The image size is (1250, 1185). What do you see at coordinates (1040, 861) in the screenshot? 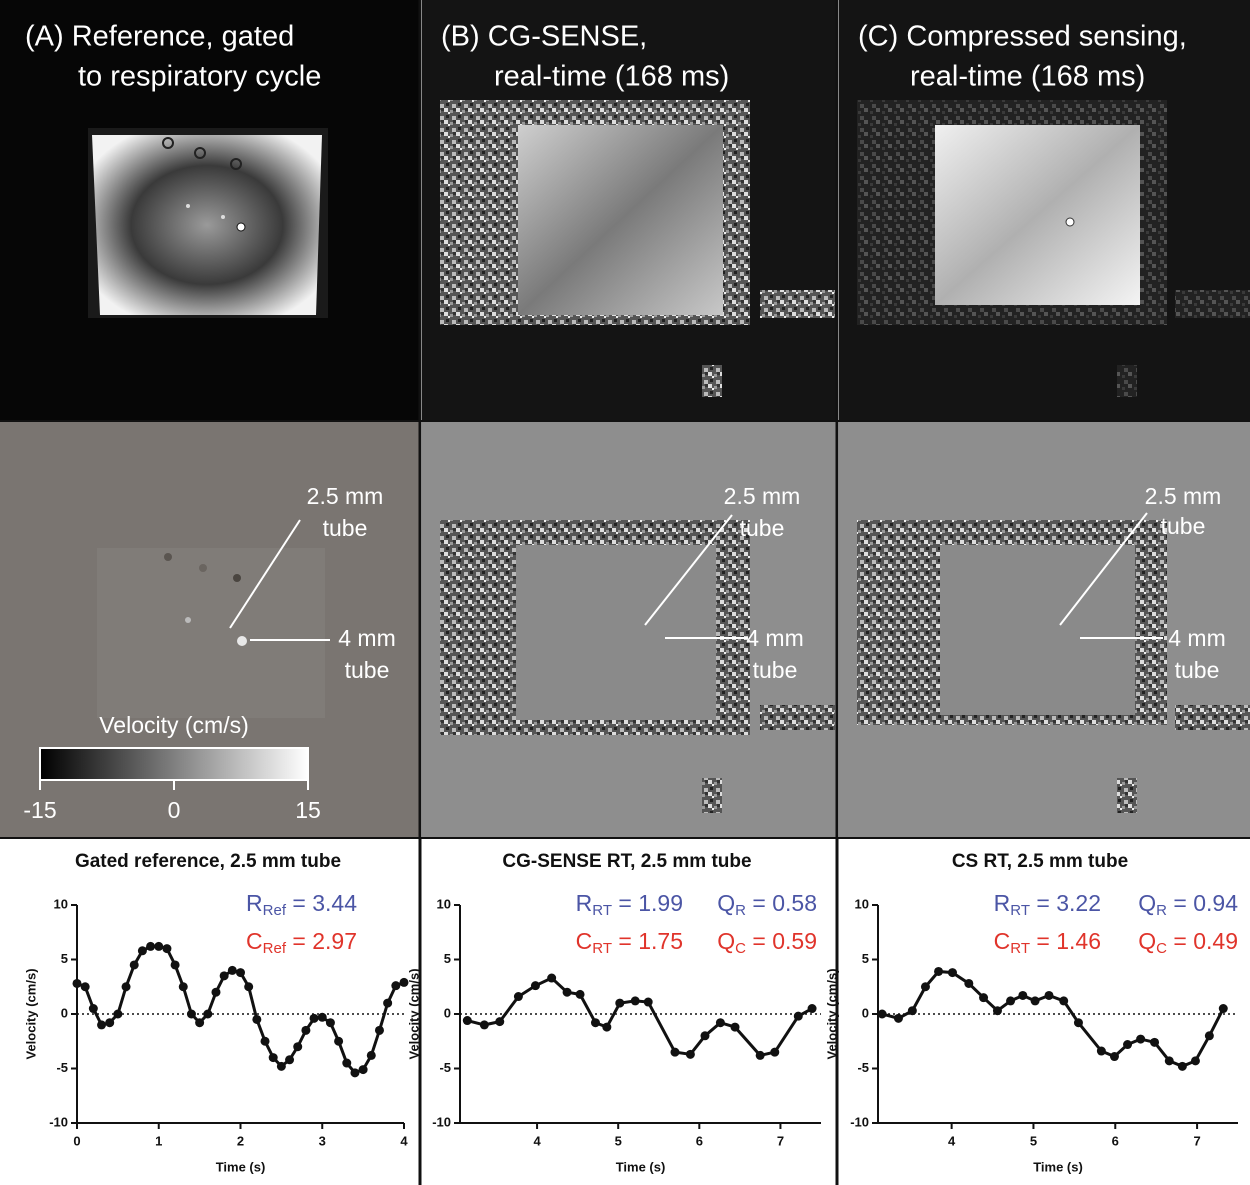
I see `chart-title: CS RT, 2.5 mm tube` at bounding box center [1040, 861].